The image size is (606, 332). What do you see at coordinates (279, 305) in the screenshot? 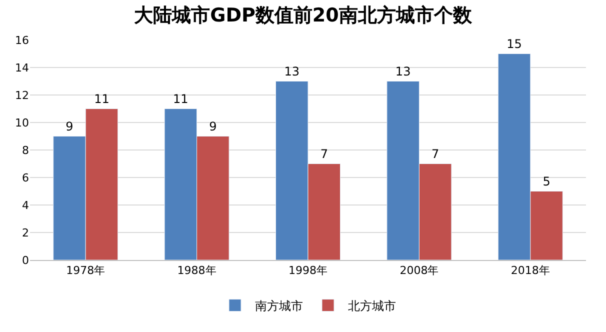
I see `legend-label: 南方城市` at bounding box center [279, 305].